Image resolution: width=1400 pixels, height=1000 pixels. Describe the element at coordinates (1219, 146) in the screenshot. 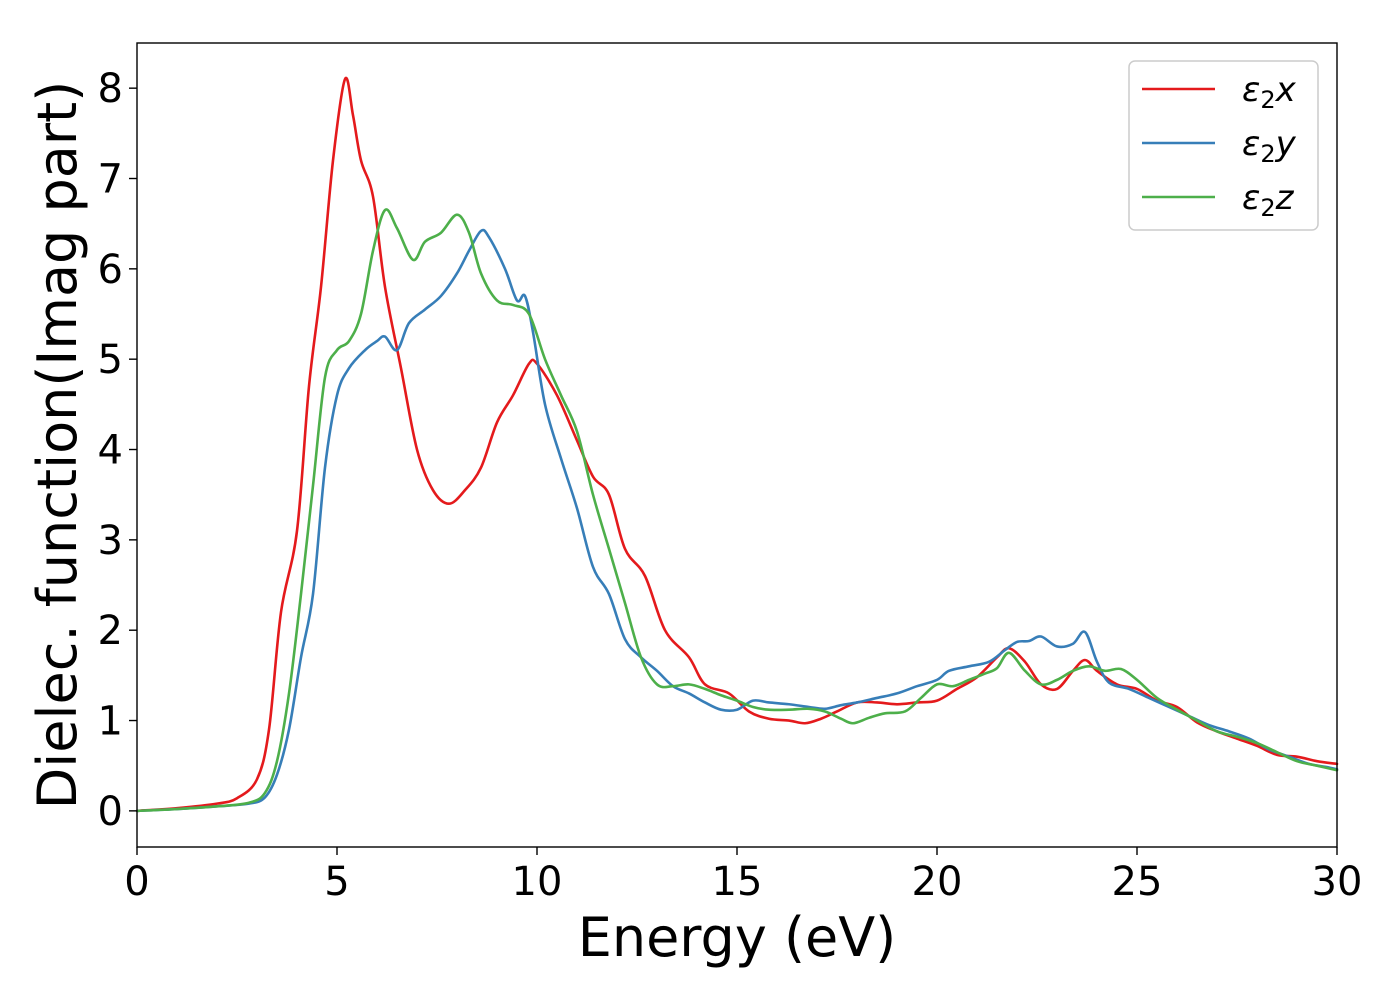

I see `legend-entries: ε2x ε2y ε2z` at that location.